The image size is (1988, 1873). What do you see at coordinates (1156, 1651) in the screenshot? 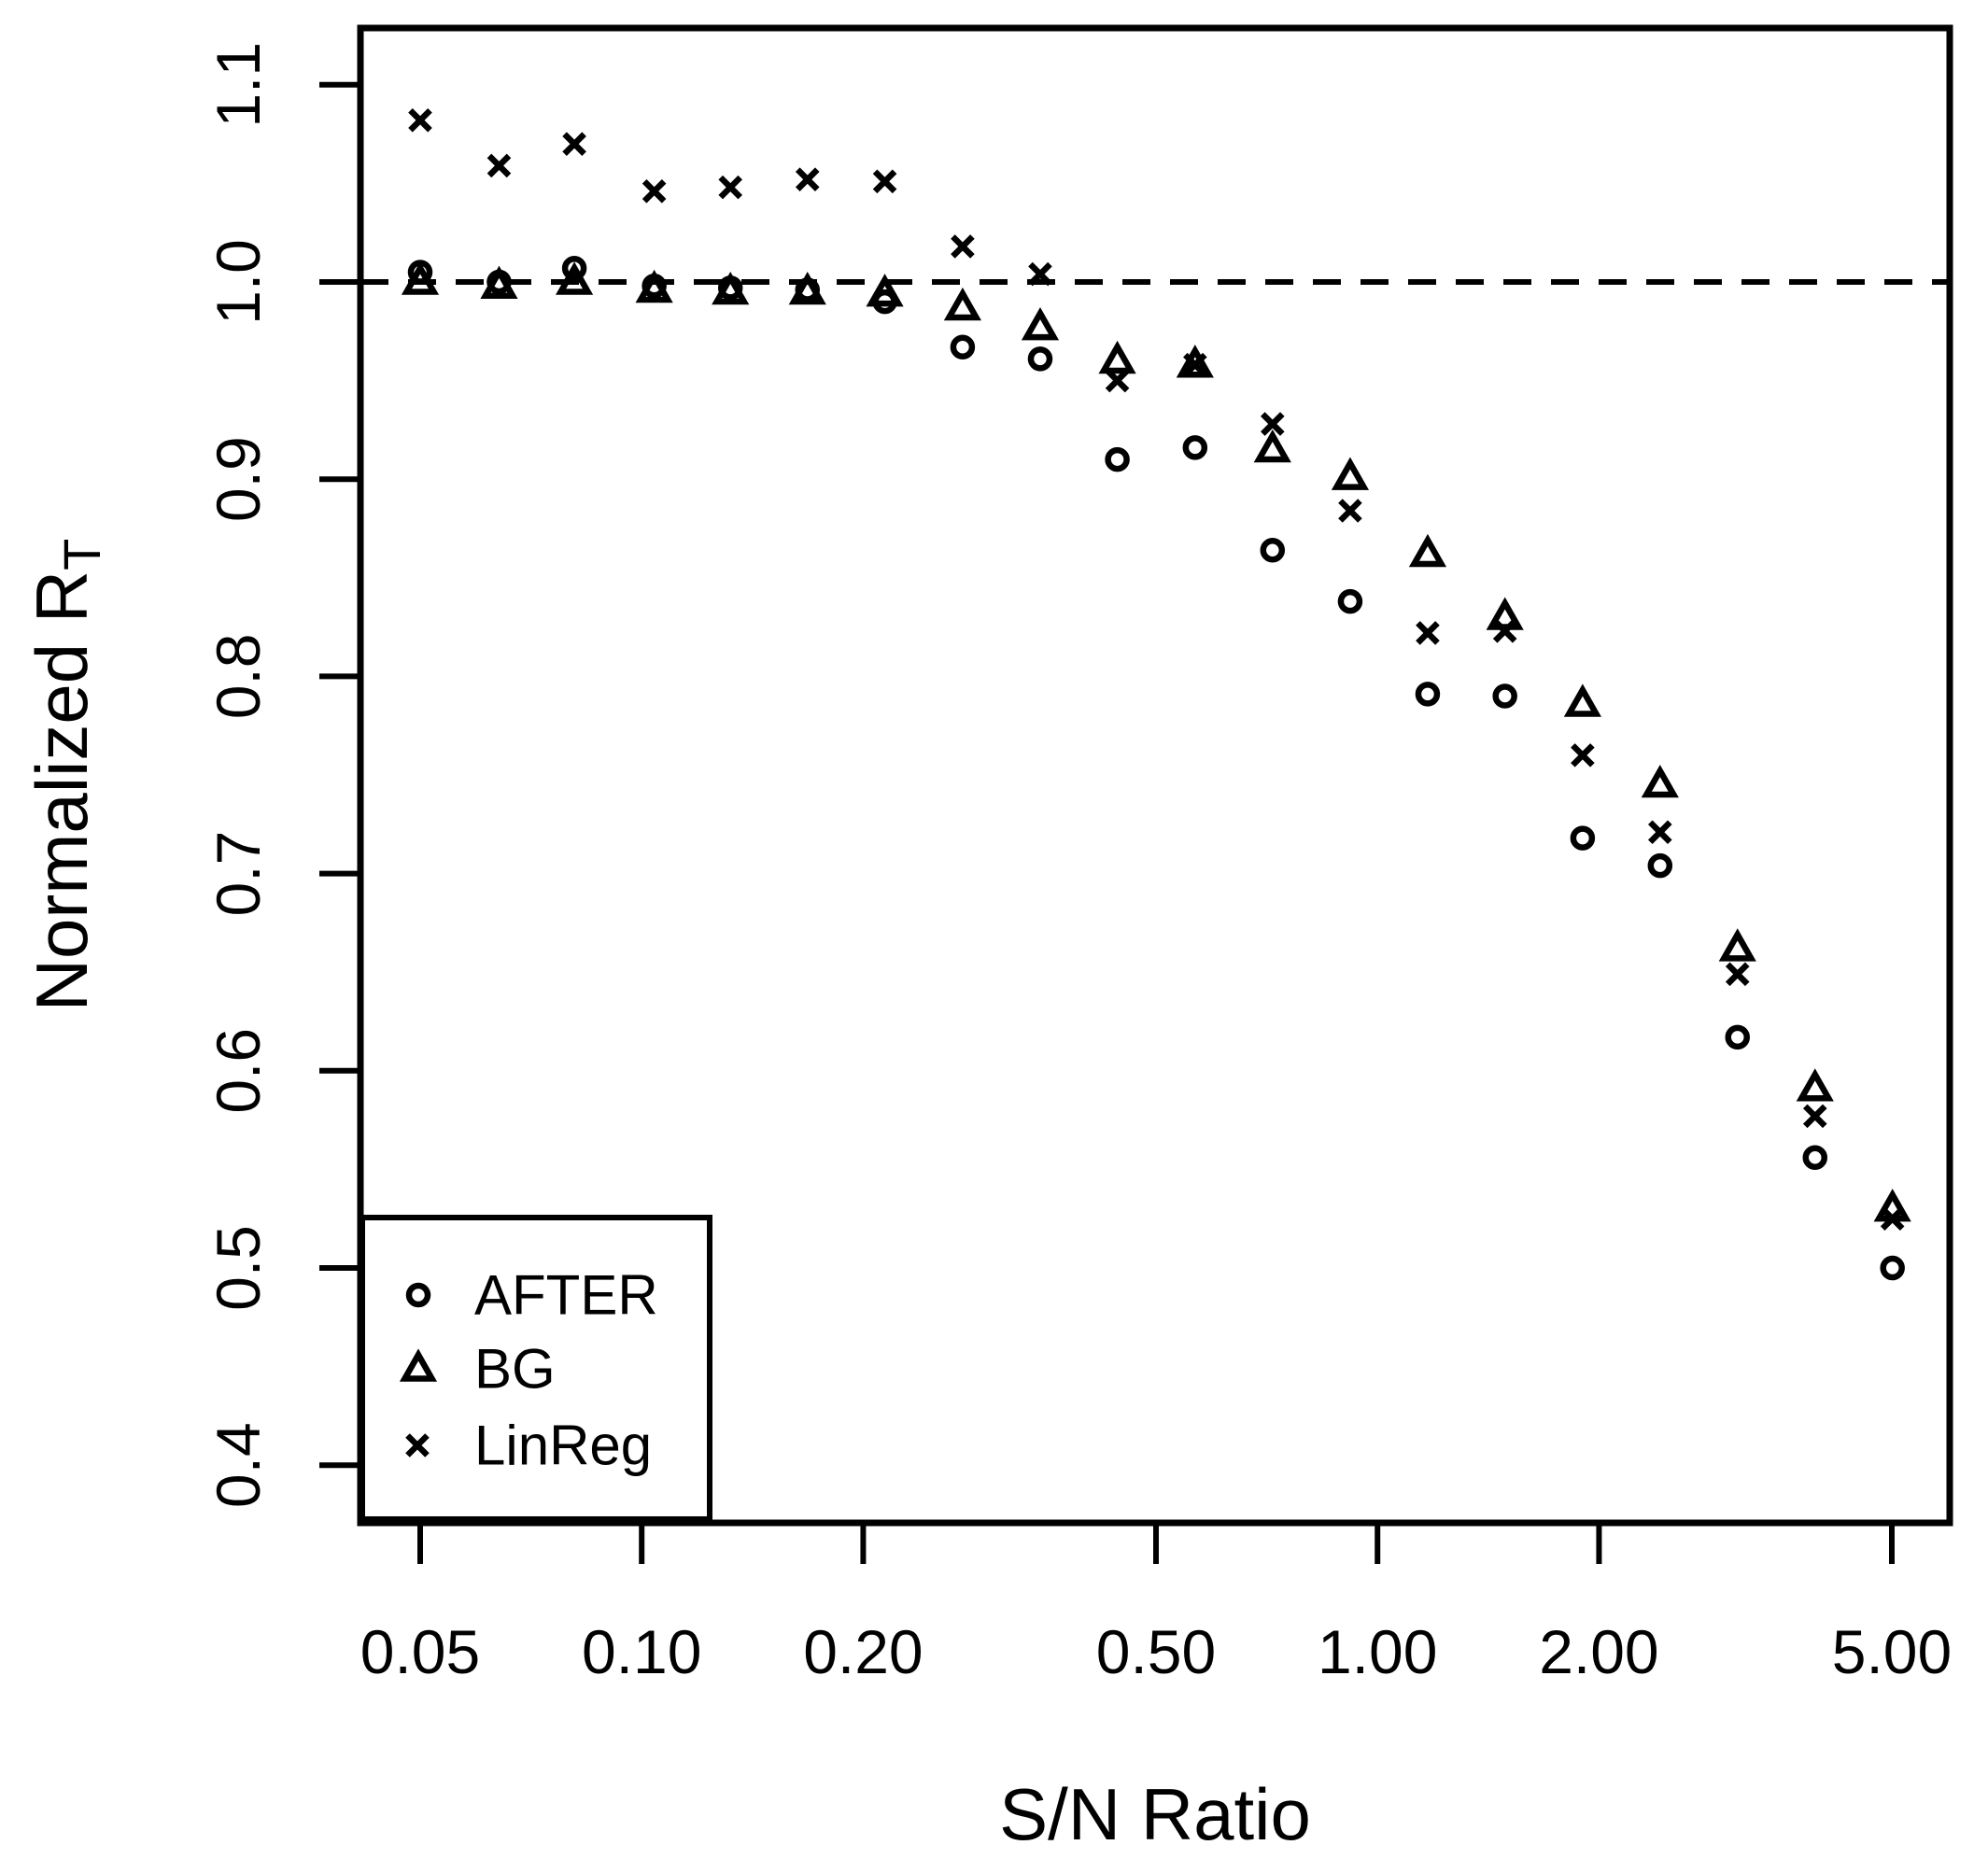
I see `x-tick-label: 0.50` at bounding box center [1156, 1651].